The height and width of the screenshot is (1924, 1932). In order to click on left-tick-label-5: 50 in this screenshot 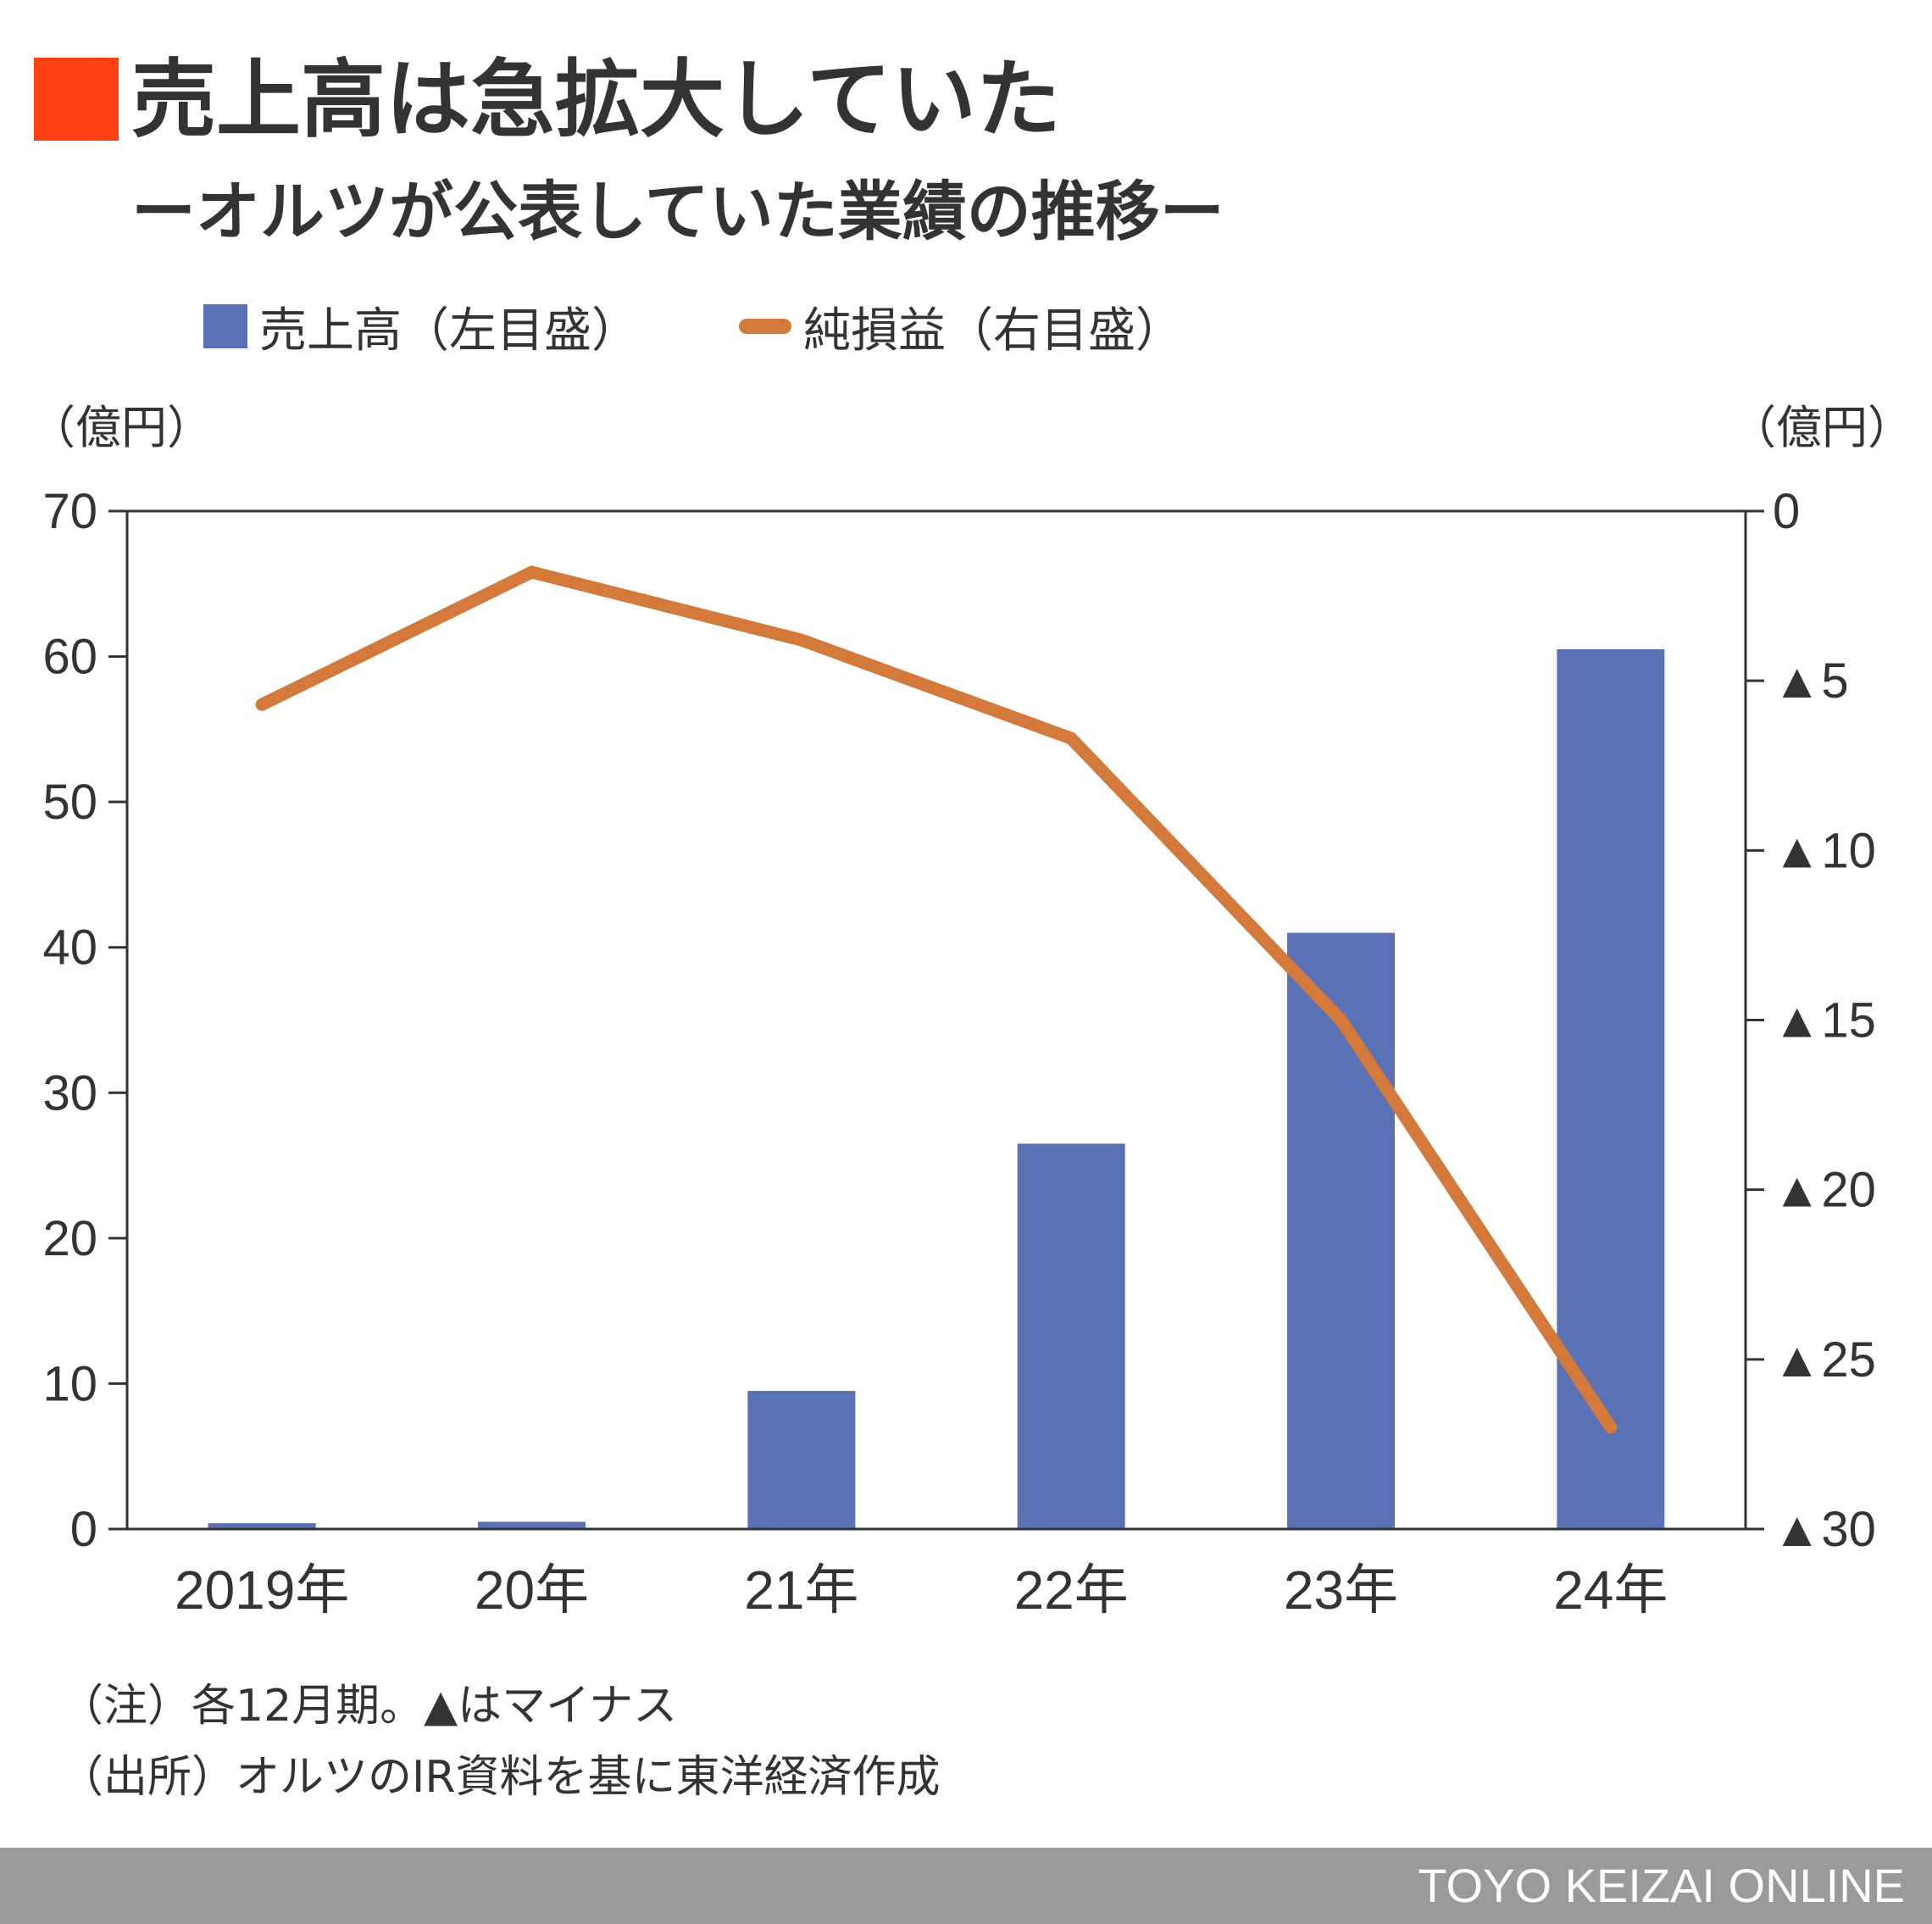, I will do `click(69, 802)`.